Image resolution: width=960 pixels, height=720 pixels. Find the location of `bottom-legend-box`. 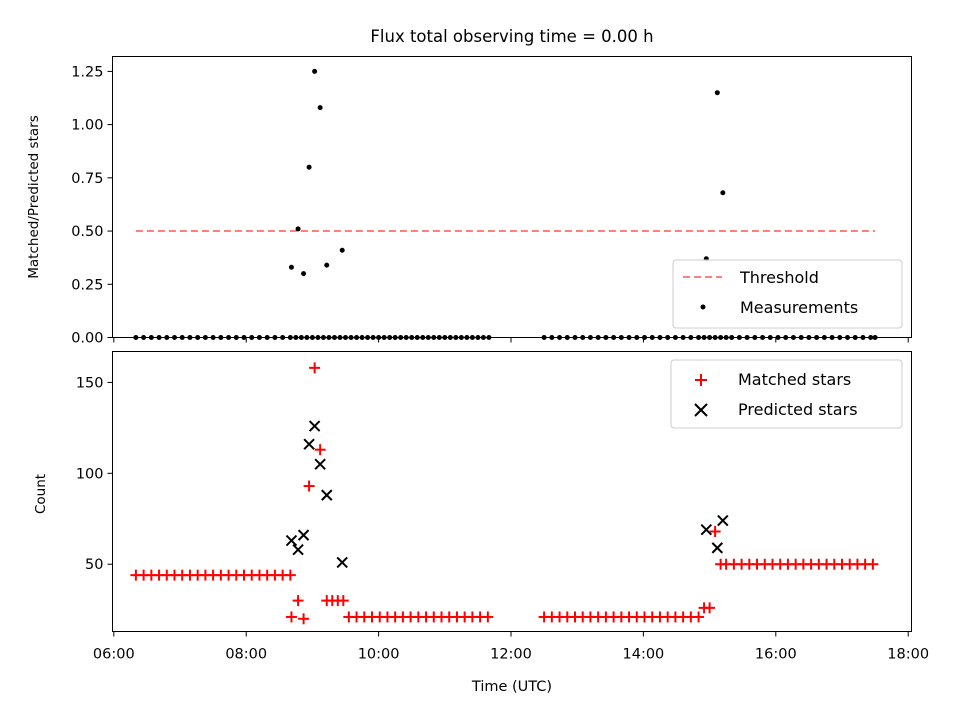

bottom-legend-box is located at coordinates (786, 394).